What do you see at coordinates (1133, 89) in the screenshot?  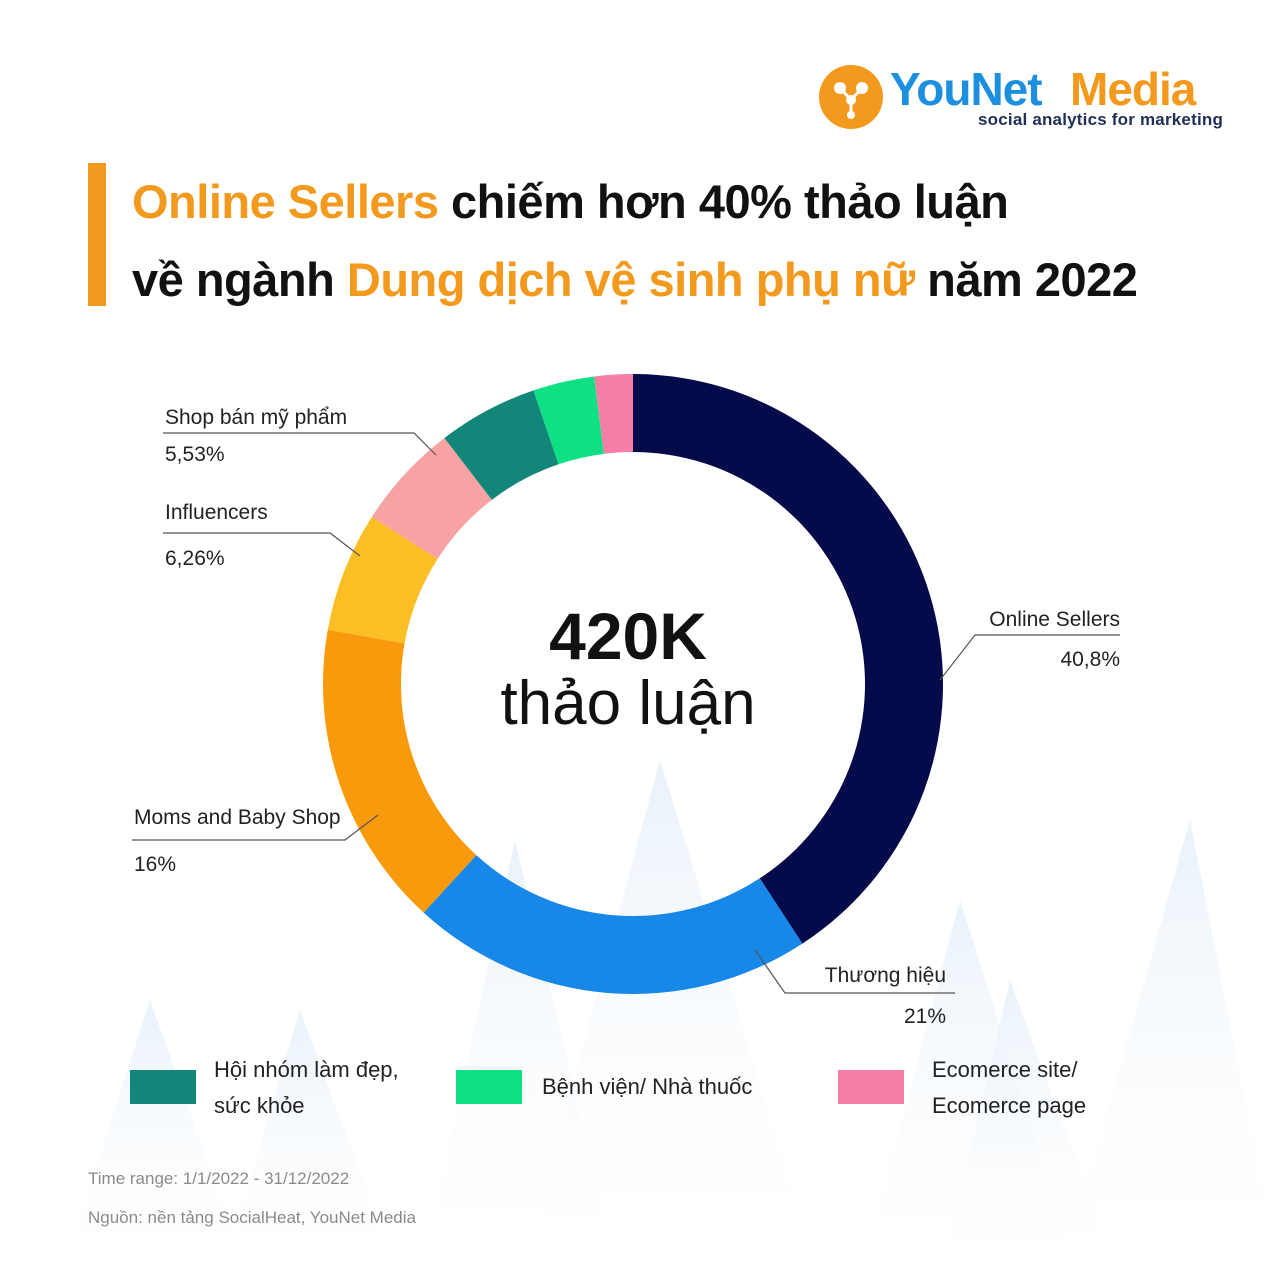 I see `logo-brand-second: Media` at bounding box center [1133, 89].